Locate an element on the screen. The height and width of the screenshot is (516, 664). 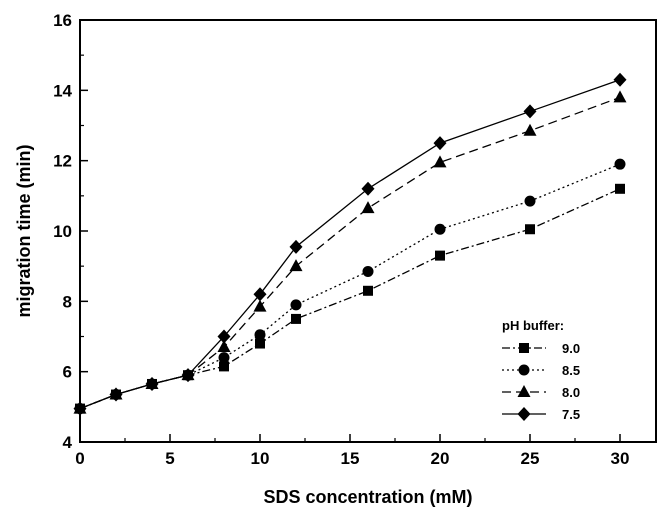
y-axis-title: migration time (min) is located at coordinates (24, 230).